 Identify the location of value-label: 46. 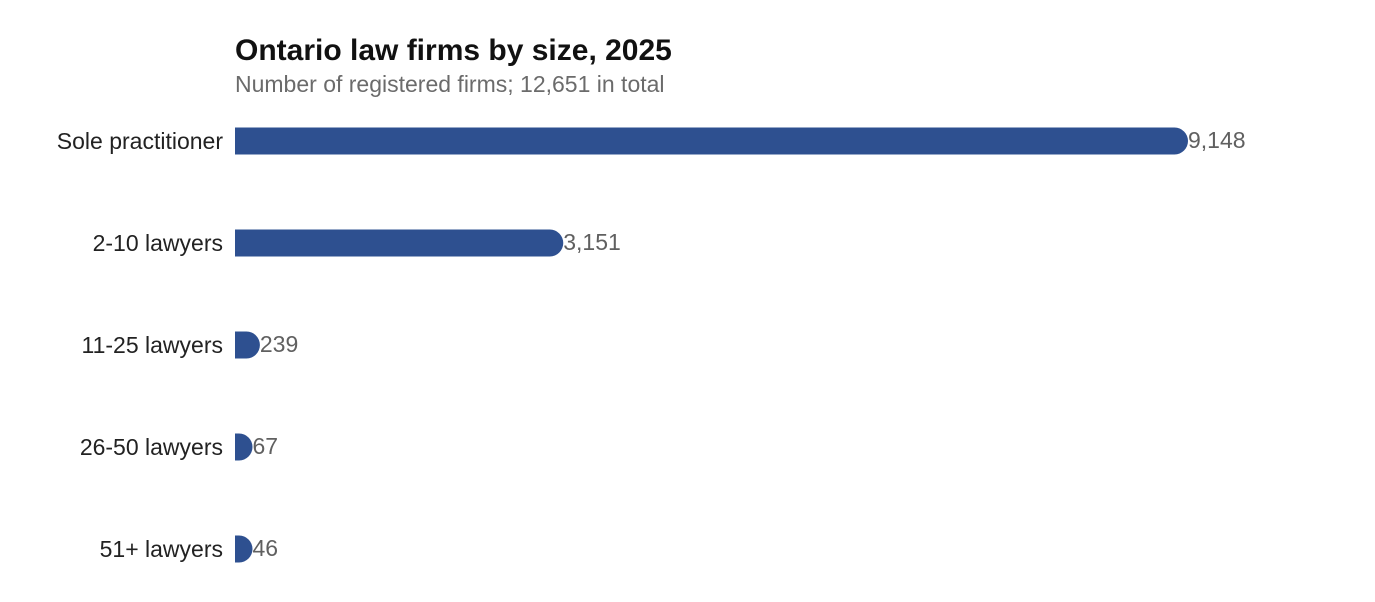
(266, 548).